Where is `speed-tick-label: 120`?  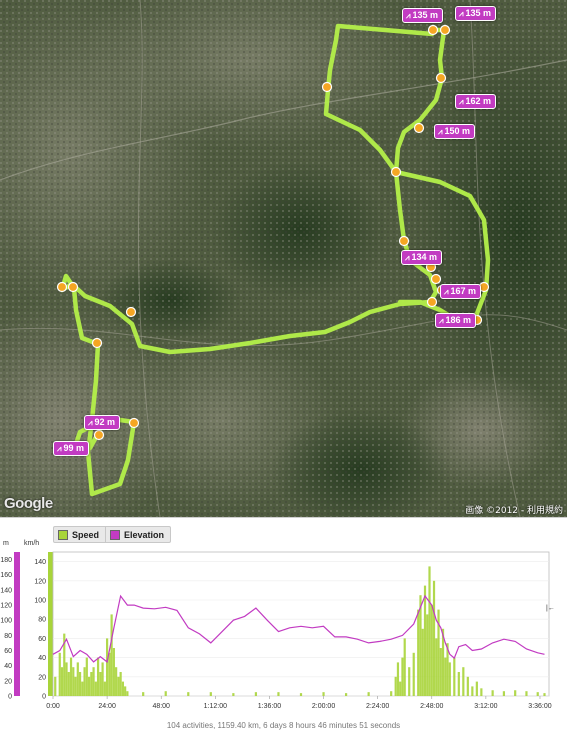
speed-tick-label: 120 is located at coordinates (40, 581).